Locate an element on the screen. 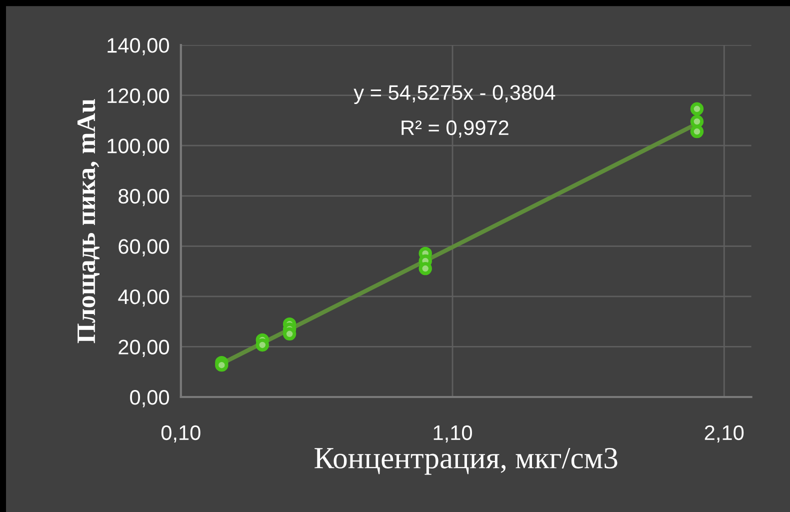  annotation: R² = 0,9972 is located at coordinates (455, 129).